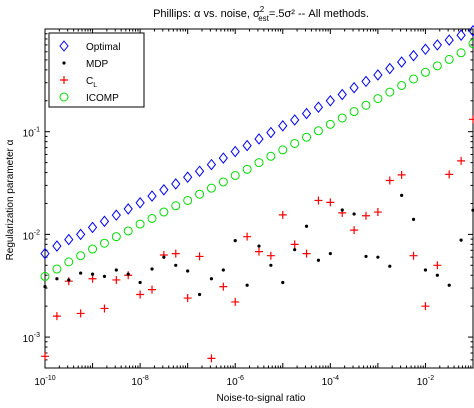 The image size is (474, 408). Describe the element at coordinates (173, 14) in the screenshot. I see `title-prefix: Phillips:` at that location.